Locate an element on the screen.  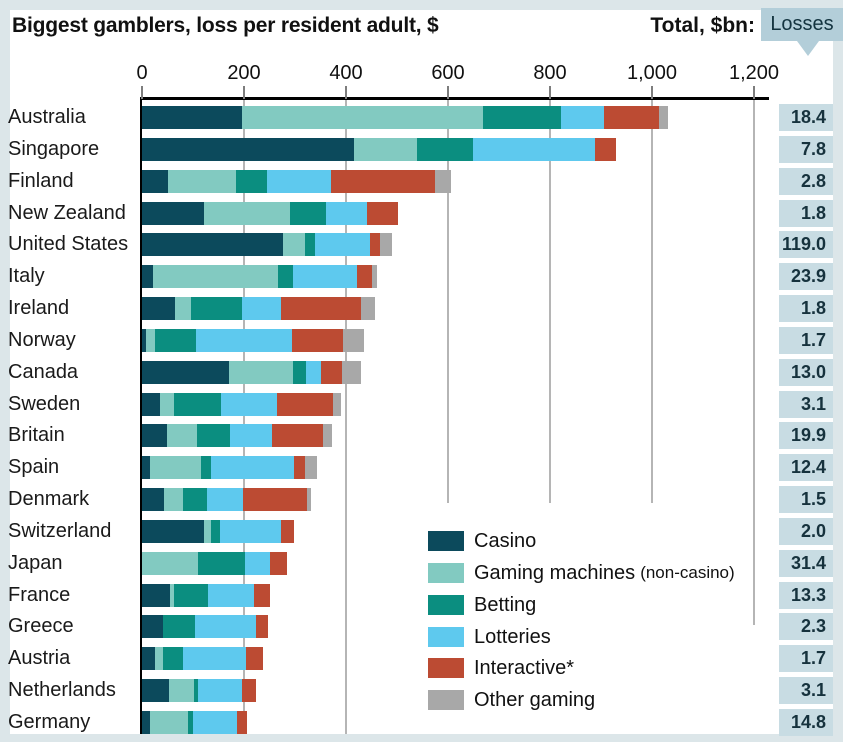
x-axis-tick-label: 600 is located at coordinates (448, 73).